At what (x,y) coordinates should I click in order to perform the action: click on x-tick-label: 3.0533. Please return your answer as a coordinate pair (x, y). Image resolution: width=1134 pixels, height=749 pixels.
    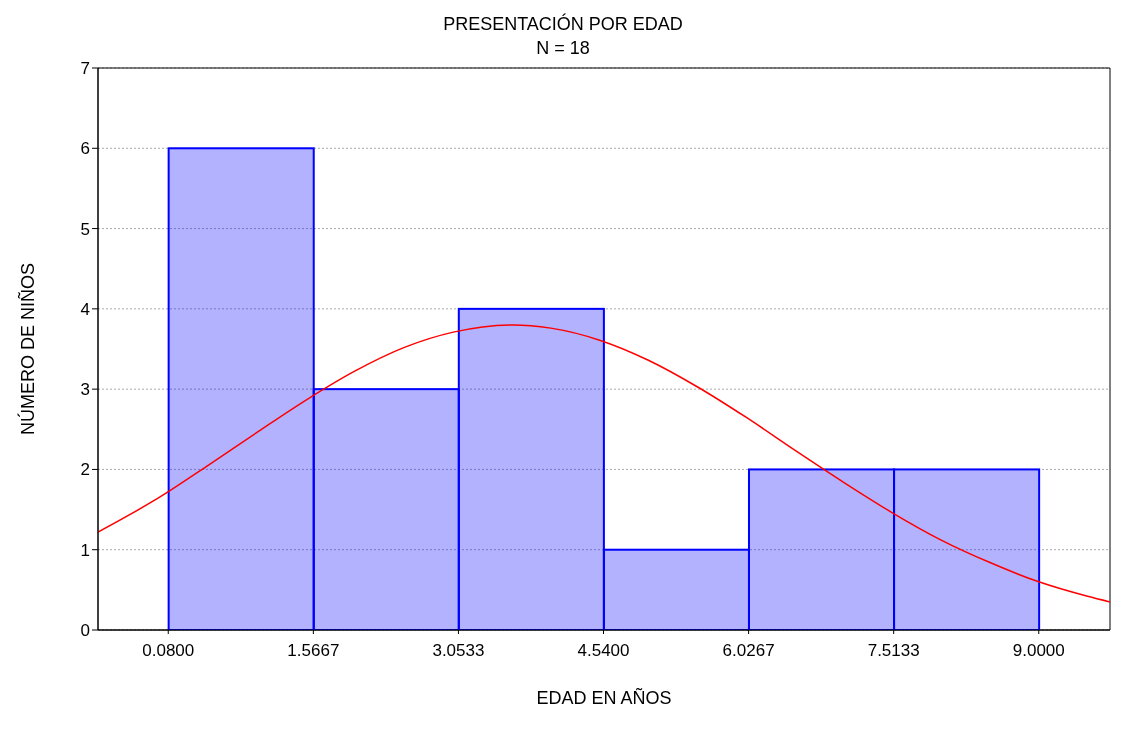
    Looking at the image, I should click on (458, 651).